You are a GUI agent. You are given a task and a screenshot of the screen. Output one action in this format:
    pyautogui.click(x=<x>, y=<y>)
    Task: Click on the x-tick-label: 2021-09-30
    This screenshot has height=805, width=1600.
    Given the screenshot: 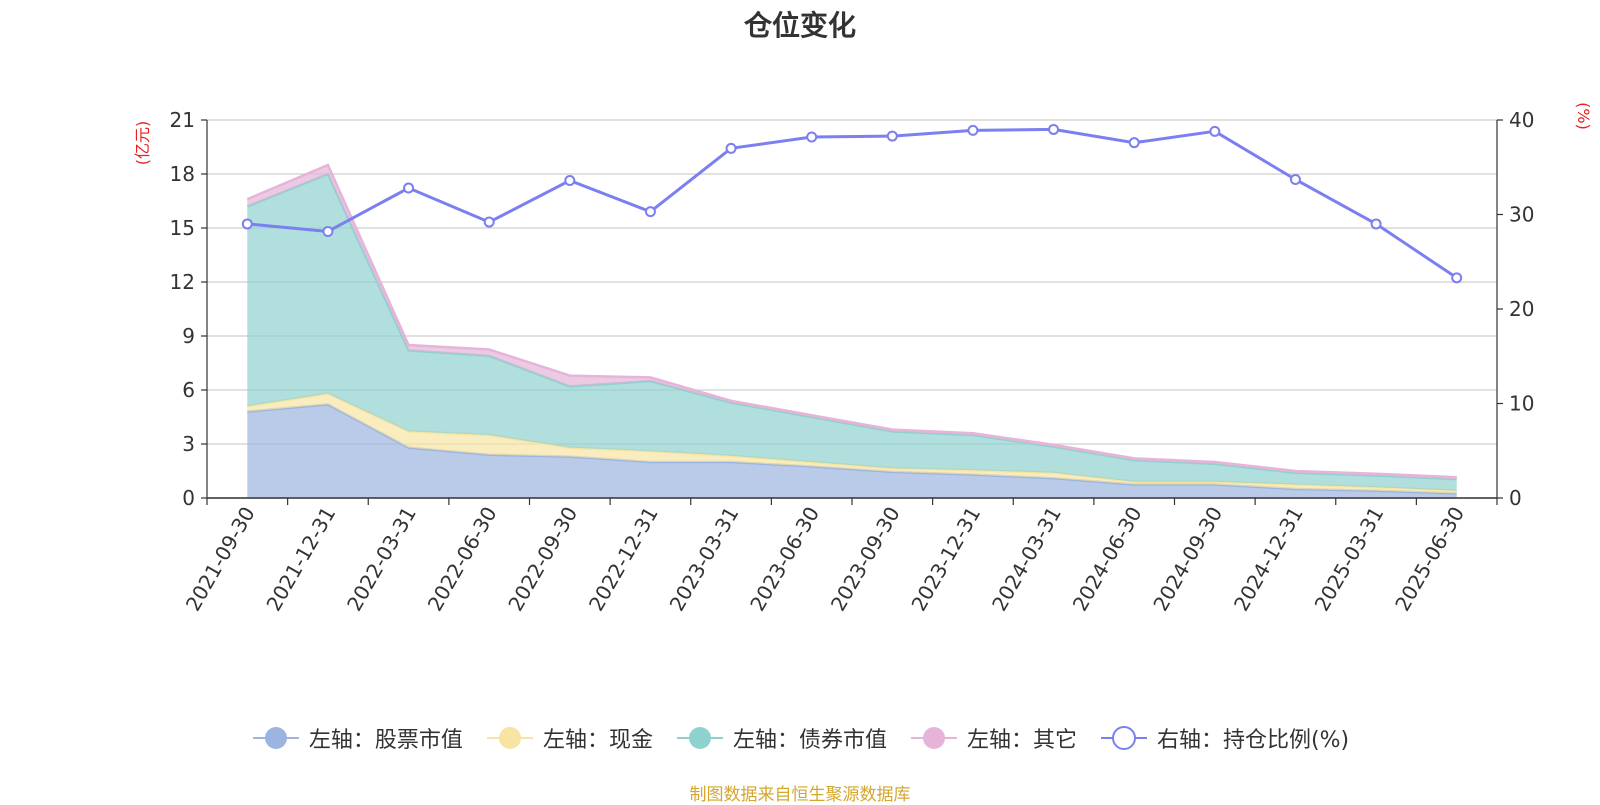 What is the action you would take?
    pyautogui.click(x=220, y=559)
    